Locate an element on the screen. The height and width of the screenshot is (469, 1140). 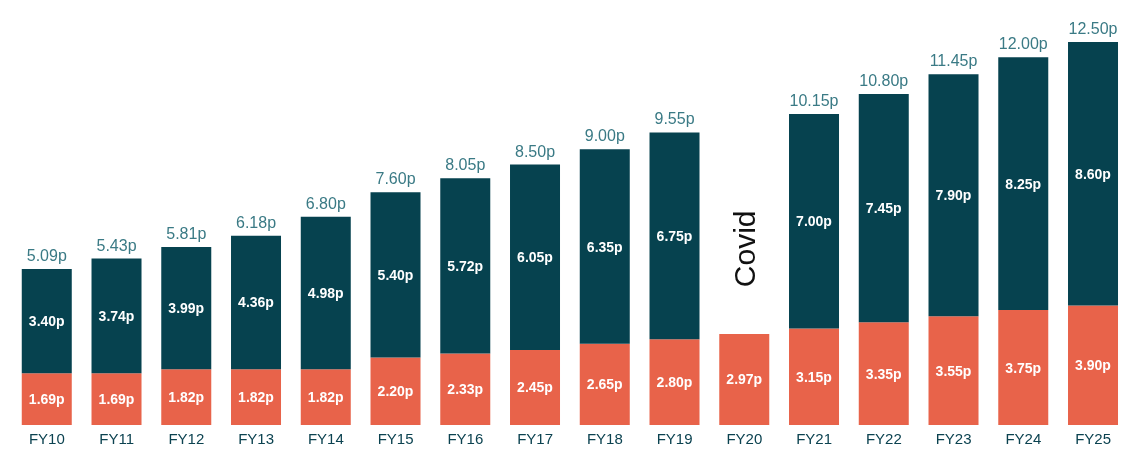
total-label: 8.50p is located at coordinates (535, 151).